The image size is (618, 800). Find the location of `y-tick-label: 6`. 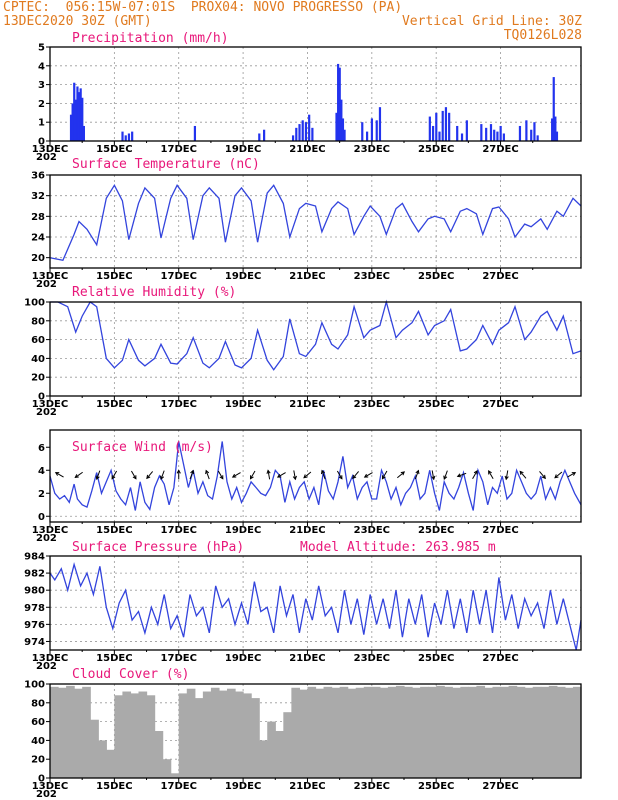

y-tick-label: 6 is located at coordinates (41, 448).